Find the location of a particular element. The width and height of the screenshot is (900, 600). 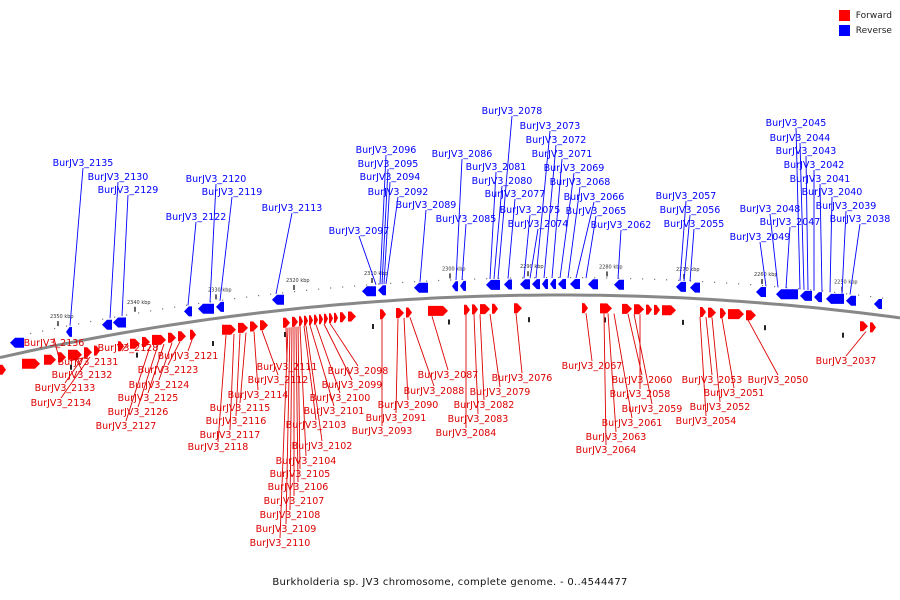

forward-gene-label: BurJV3_2131 is located at coordinates (88, 362).